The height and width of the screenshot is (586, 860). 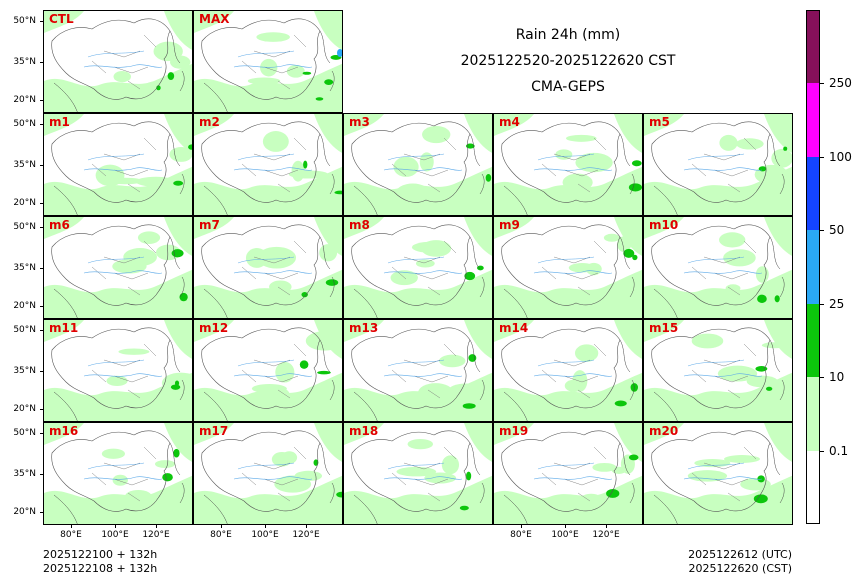 I want to click on panel-label: m13, so click(x=364, y=328).